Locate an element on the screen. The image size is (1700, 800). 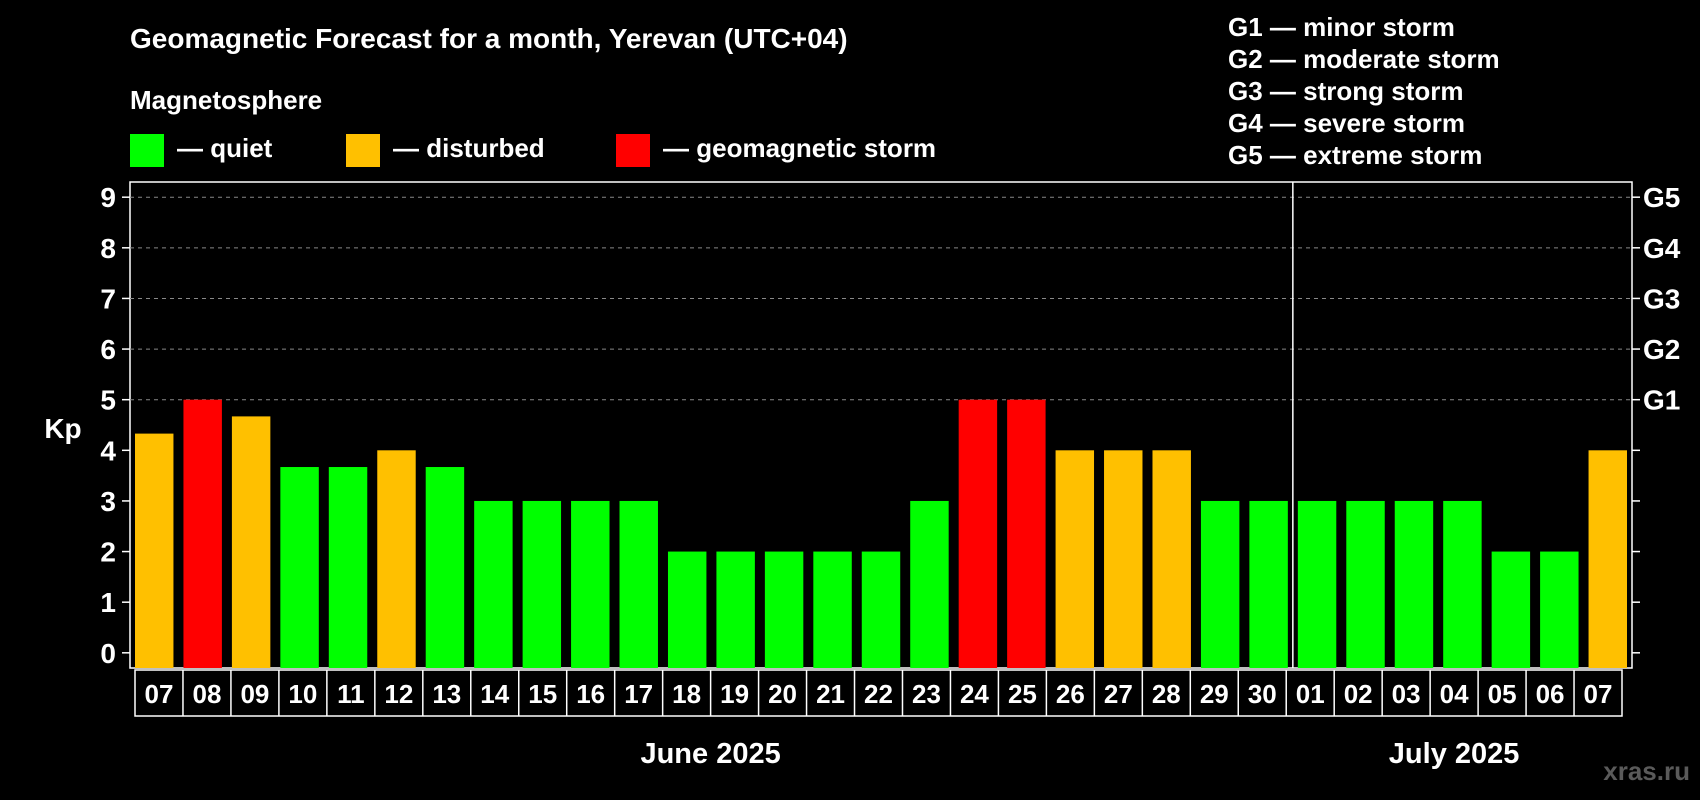
storm-level-label: G3 is located at coordinates (1661, 298).